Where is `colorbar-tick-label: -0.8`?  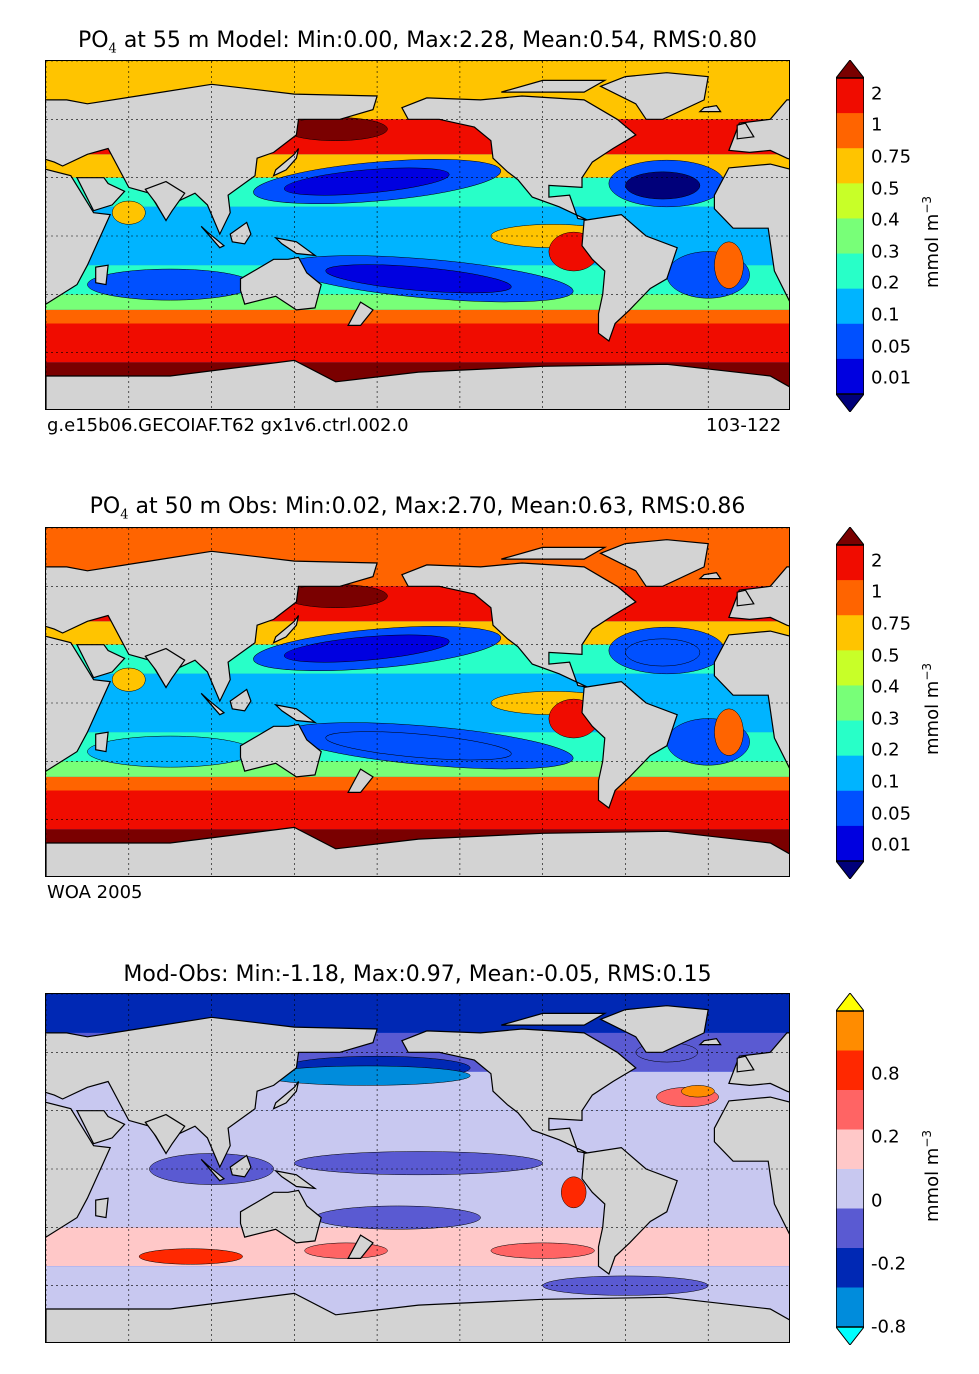
colorbar-tick-label: -0.8 is located at coordinates (889, 1327).